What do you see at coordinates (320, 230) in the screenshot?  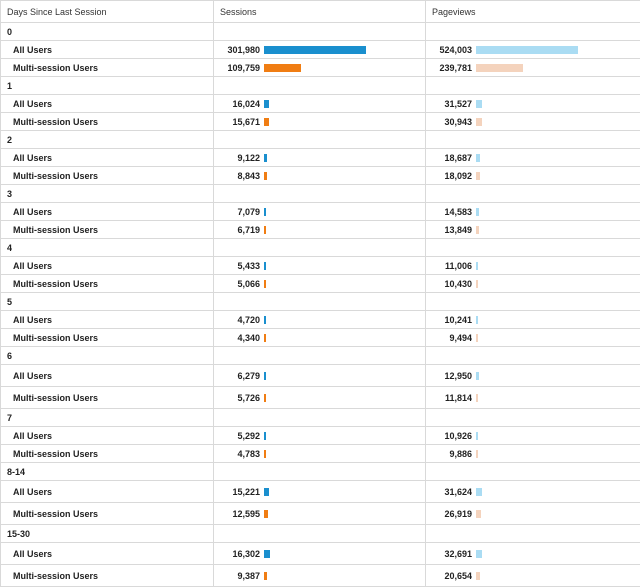 I see `sessions-cell: 6,719` at bounding box center [320, 230].